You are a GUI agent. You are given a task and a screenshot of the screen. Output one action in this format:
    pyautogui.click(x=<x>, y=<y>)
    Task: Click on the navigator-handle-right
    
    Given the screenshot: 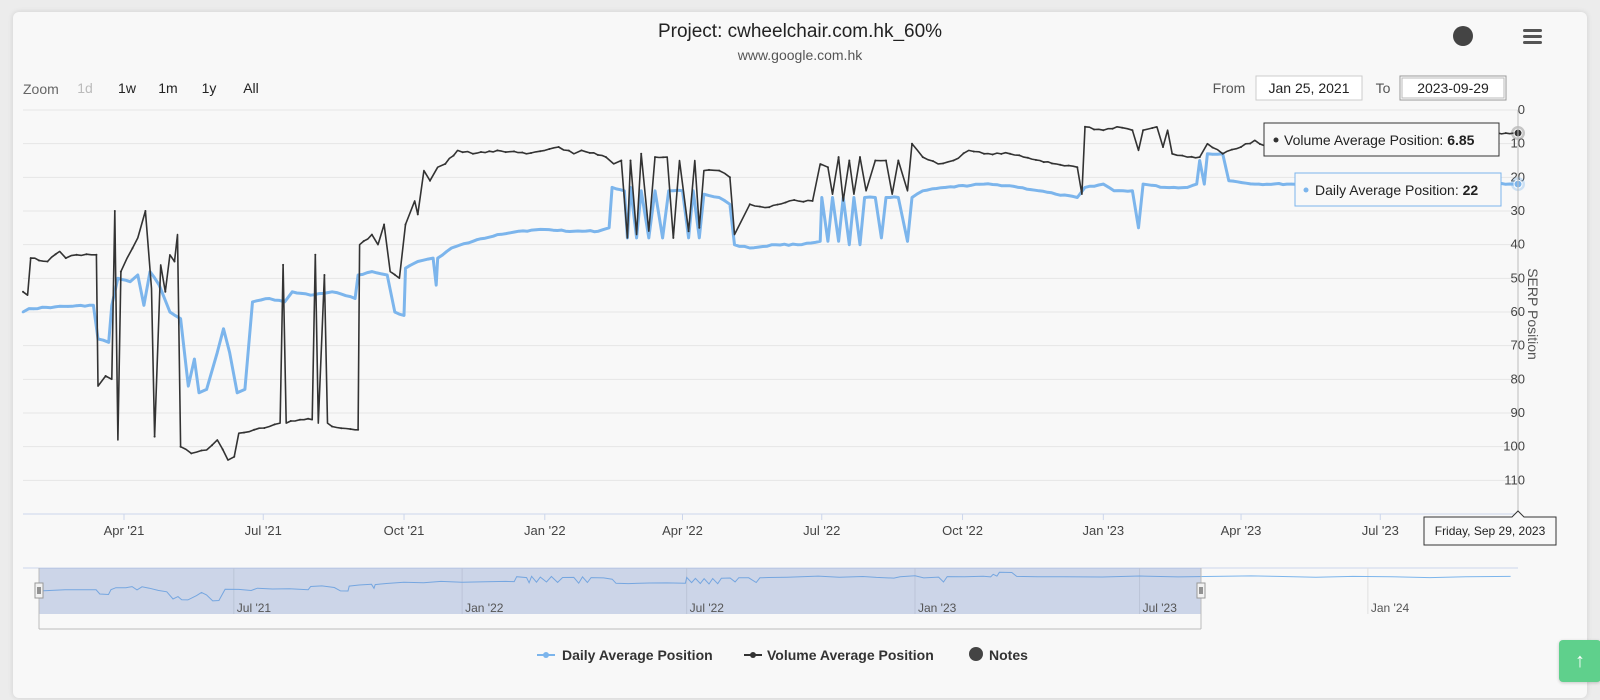 What is the action you would take?
    pyautogui.click(x=1201, y=590)
    